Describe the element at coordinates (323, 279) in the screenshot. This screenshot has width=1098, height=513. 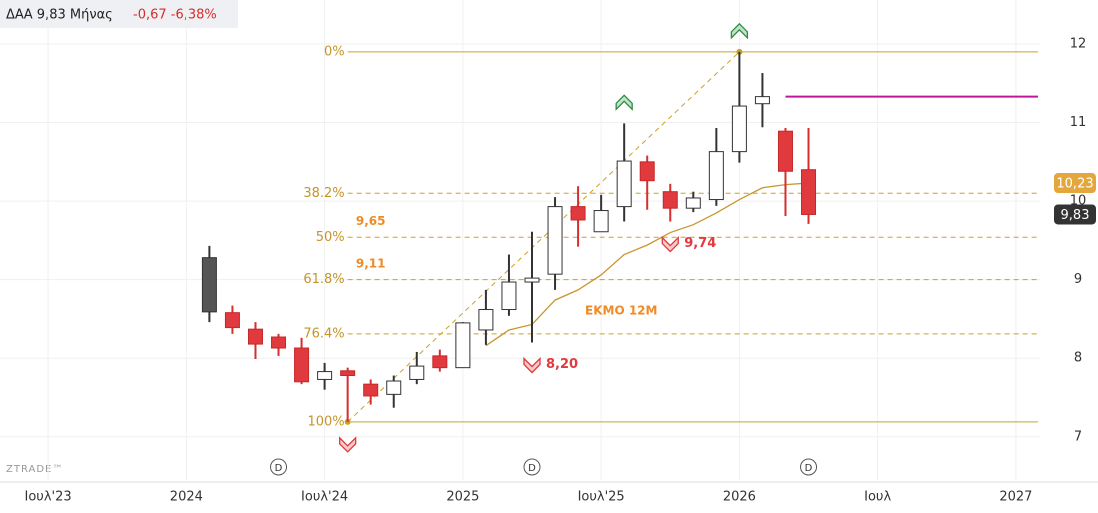
I see `fib-label: 61.8%` at that location.